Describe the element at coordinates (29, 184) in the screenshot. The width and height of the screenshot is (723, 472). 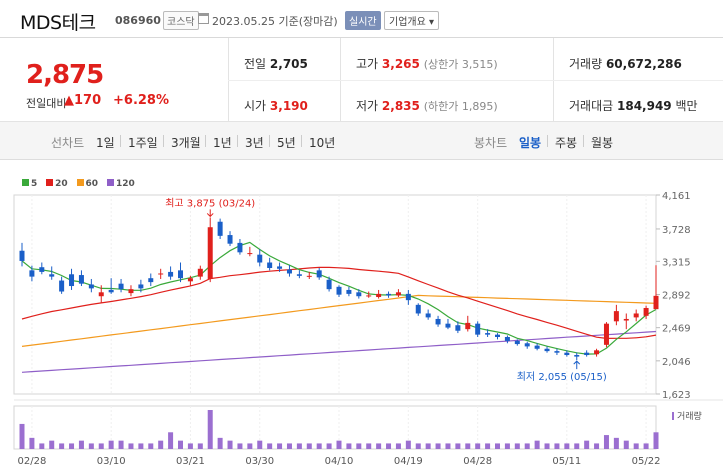
I see `legend-ma5: 5` at that location.